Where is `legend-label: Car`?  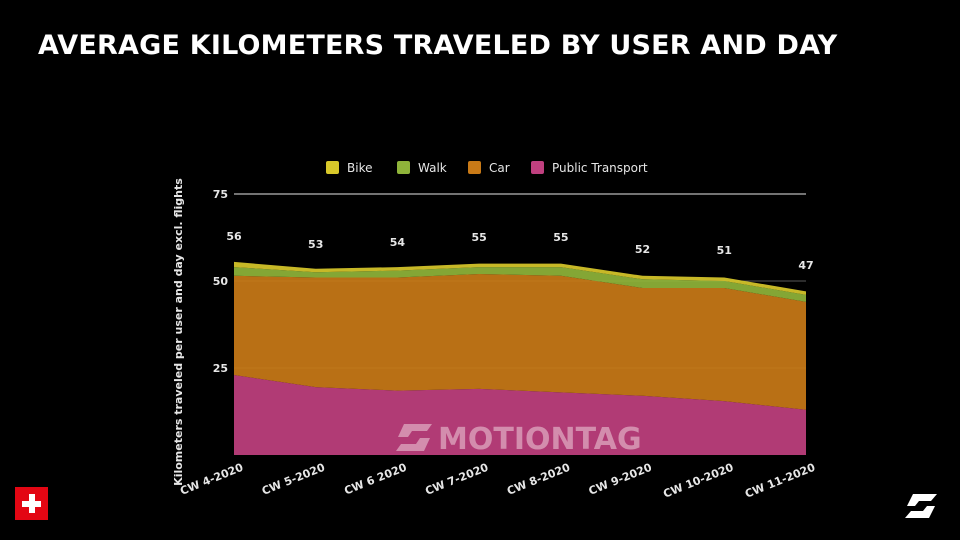
legend-label: Car is located at coordinates (499, 168).